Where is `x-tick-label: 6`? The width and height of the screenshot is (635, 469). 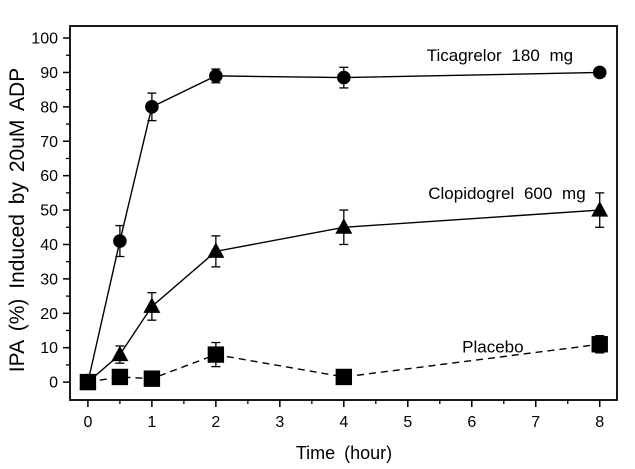
x-tick-label: 6 is located at coordinates (471, 422).